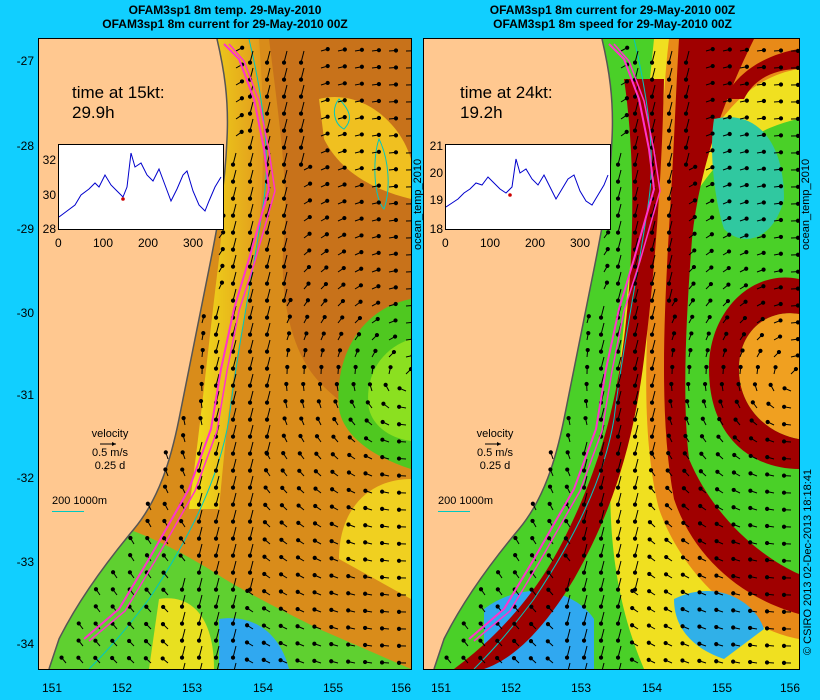 This screenshot has height=700, width=820. What do you see at coordinates (225, 10) in the screenshot?
I see `left-title-line1: OFAM3sp1 8m temp. 29-May-2010` at bounding box center [225, 10].